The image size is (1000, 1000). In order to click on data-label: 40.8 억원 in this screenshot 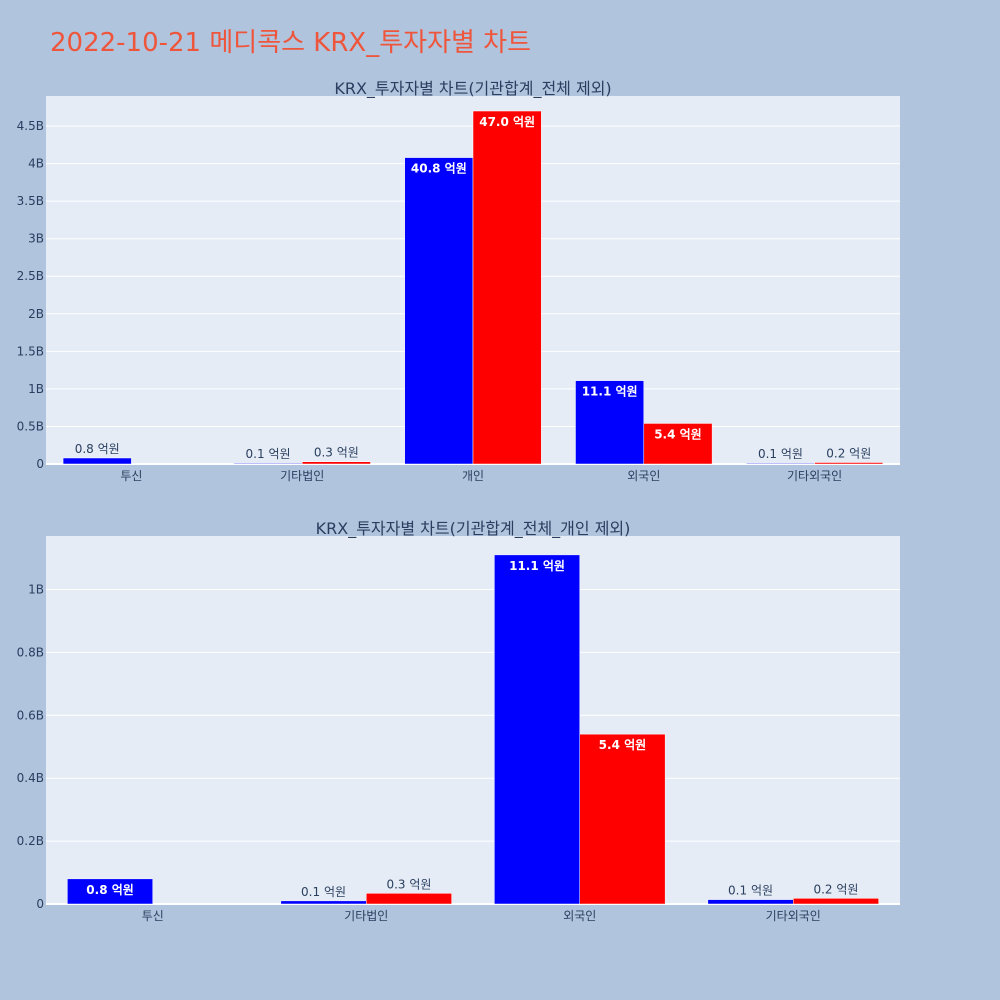, I will do `click(439, 169)`.